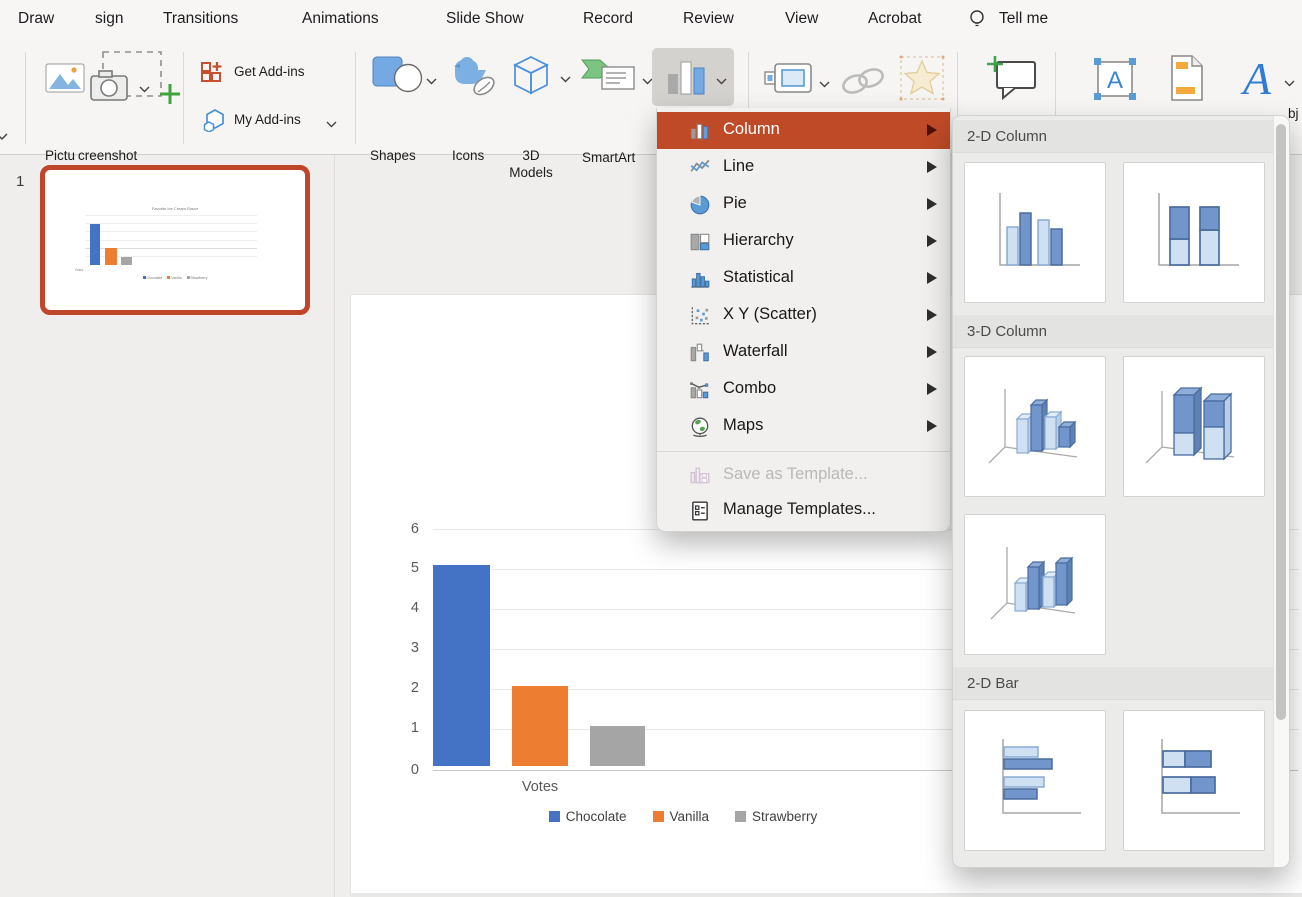  Describe the element at coordinates (272, 121) in the screenshot. I see `my-addins-button: My Add-ins` at that location.